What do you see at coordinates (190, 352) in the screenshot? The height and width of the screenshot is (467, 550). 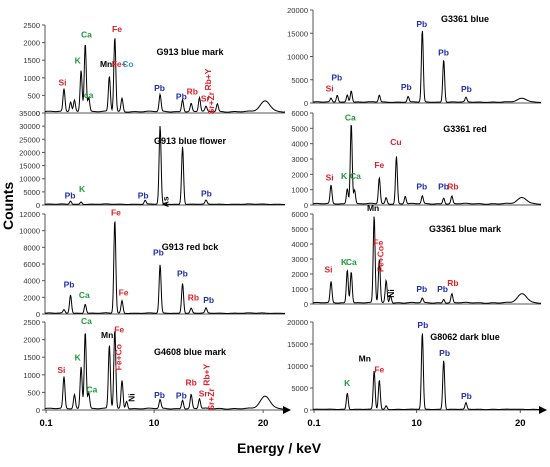 I see `panel-title: G4608 blue mark` at bounding box center [190, 352].